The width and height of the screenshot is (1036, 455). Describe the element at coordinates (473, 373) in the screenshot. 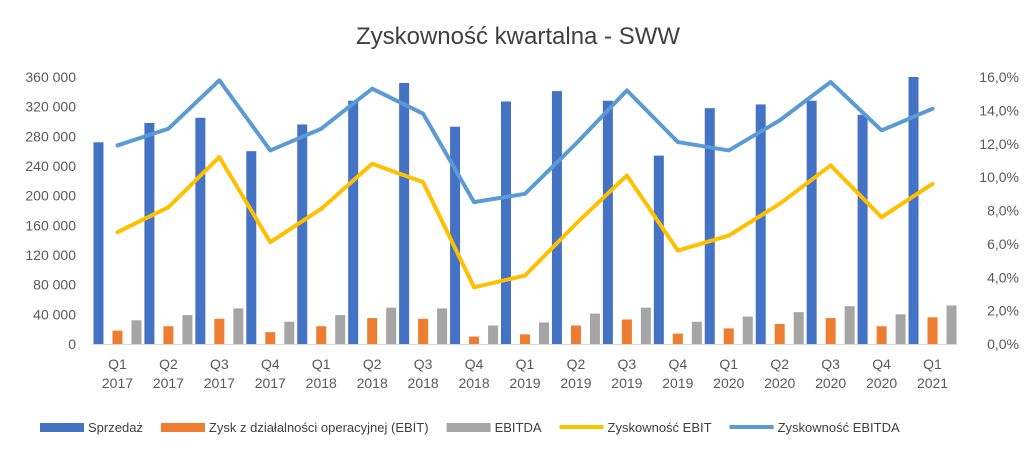

I see `x-tick-label: Q4 2018` at that location.